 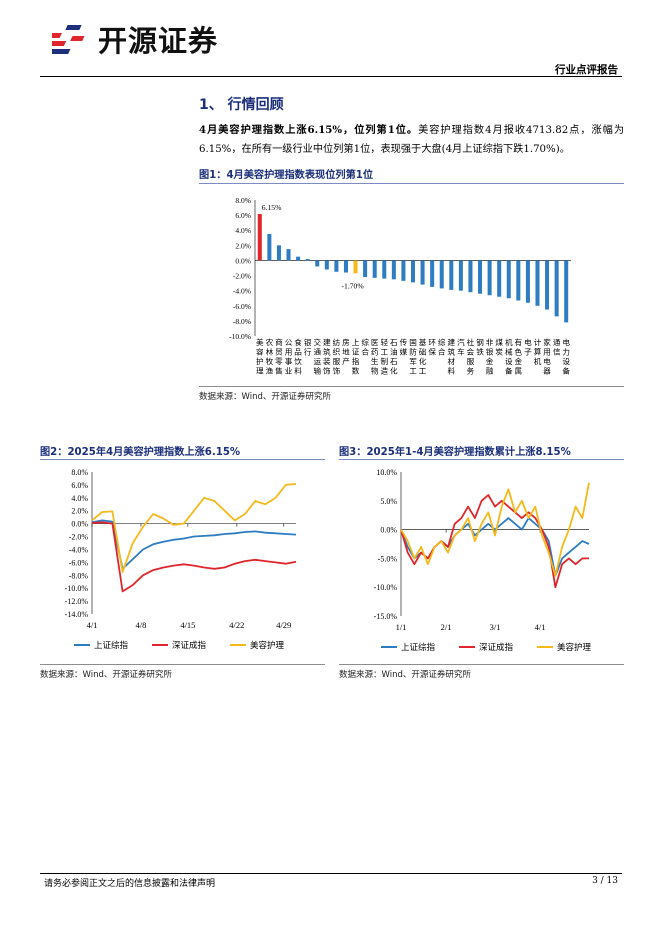 What do you see at coordinates (413, 342) in the screenshot?
I see `x-category-label: 国` at bounding box center [413, 342].